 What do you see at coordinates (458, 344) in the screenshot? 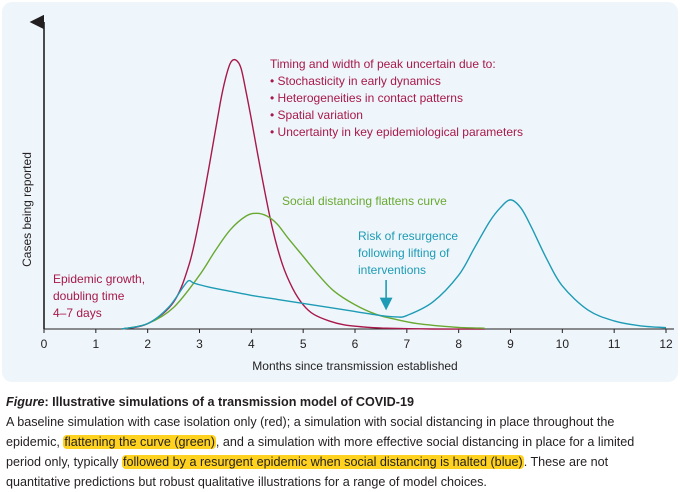
I see `x-tick-label-8: 8` at bounding box center [458, 344].